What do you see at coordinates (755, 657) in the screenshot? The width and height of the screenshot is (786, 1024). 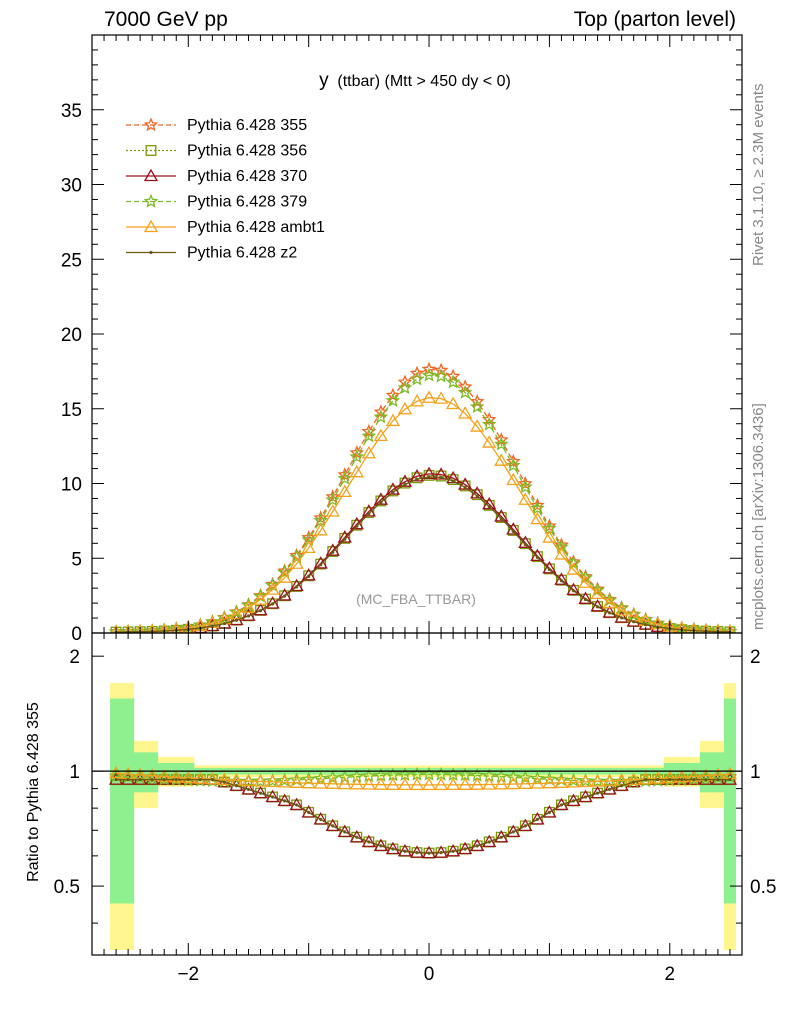 I see `ratio-y-tick-label-right: 2` at bounding box center [755, 657].